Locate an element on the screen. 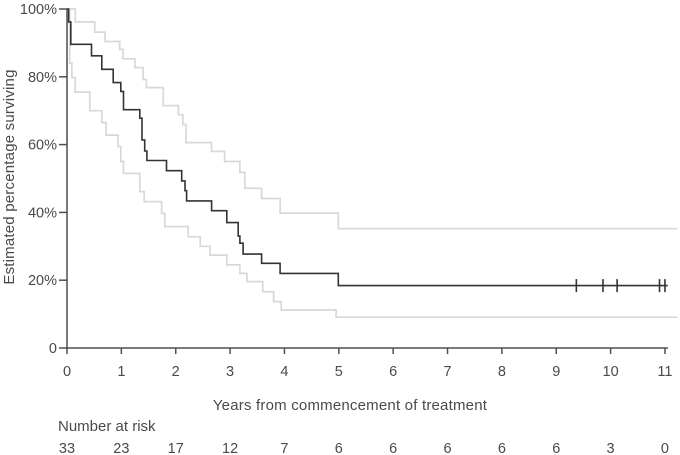 This screenshot has width=680, height=455. x-tick-label: 9 is located at coordinates (556, 372).